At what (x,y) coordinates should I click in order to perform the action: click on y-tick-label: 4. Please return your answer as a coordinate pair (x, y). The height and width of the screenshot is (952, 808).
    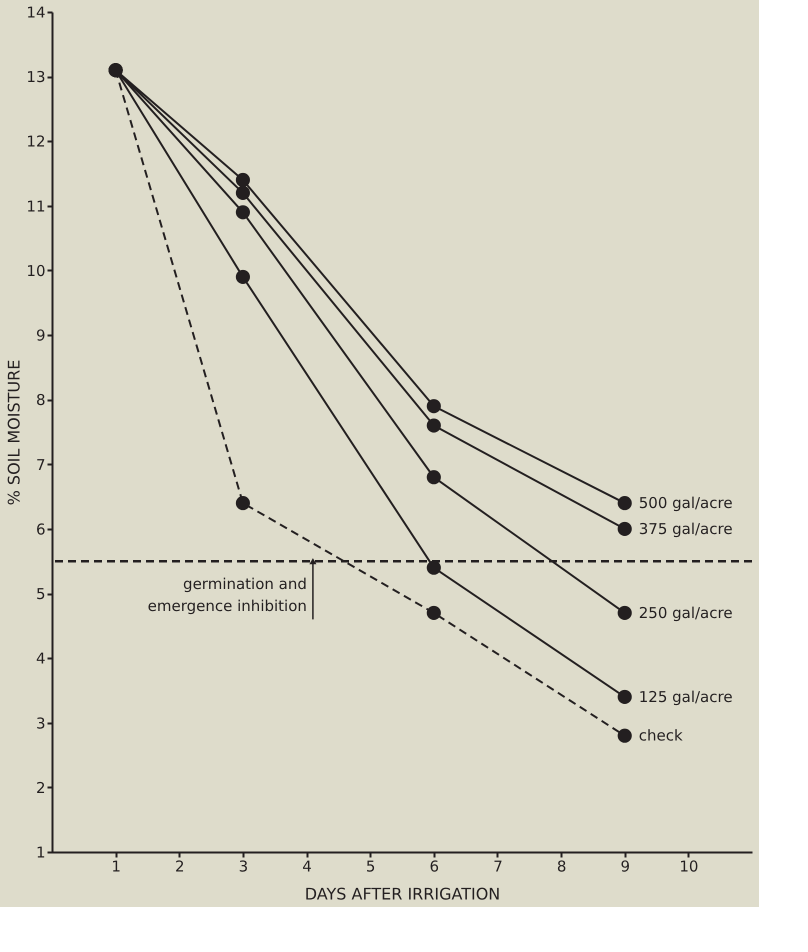
    Looking at the image, I should click on (41, 659).